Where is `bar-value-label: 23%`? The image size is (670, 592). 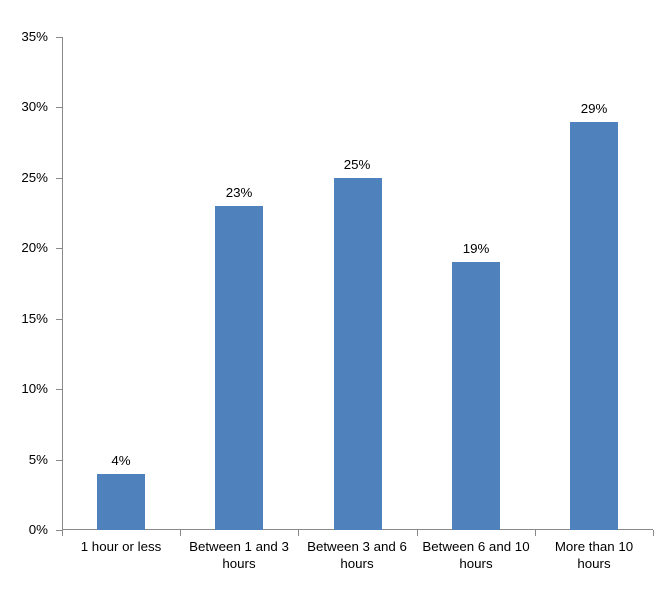 bar-value-label: 23% is located at coordinates (239, 192).